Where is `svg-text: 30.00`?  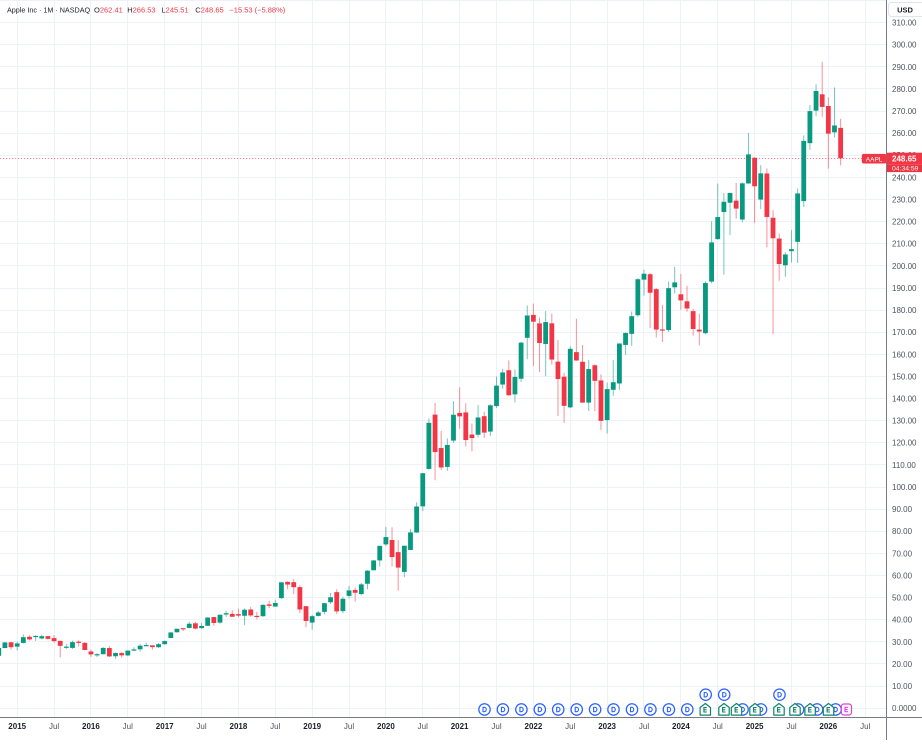
svg-text: 30.00 is located at coordinates (902, 642).